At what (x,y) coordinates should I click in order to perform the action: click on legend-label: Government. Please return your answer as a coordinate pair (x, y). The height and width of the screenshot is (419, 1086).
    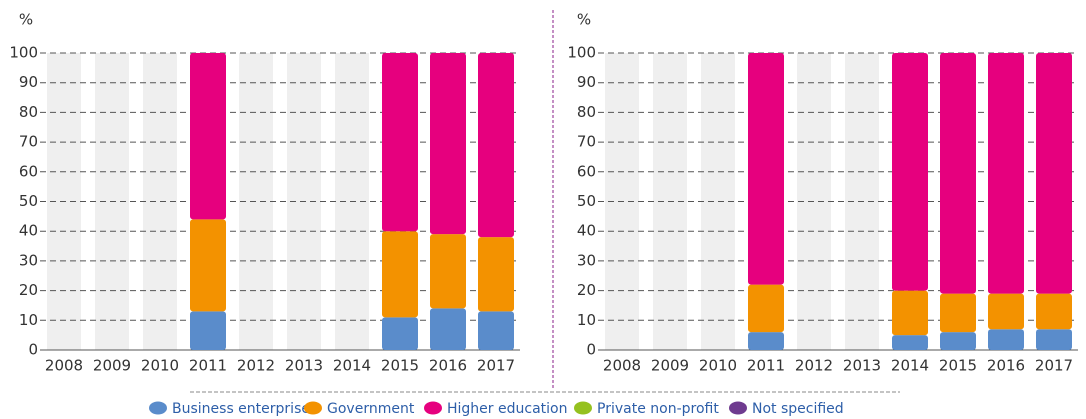
    Looking at the image, I should click on (371, 409).